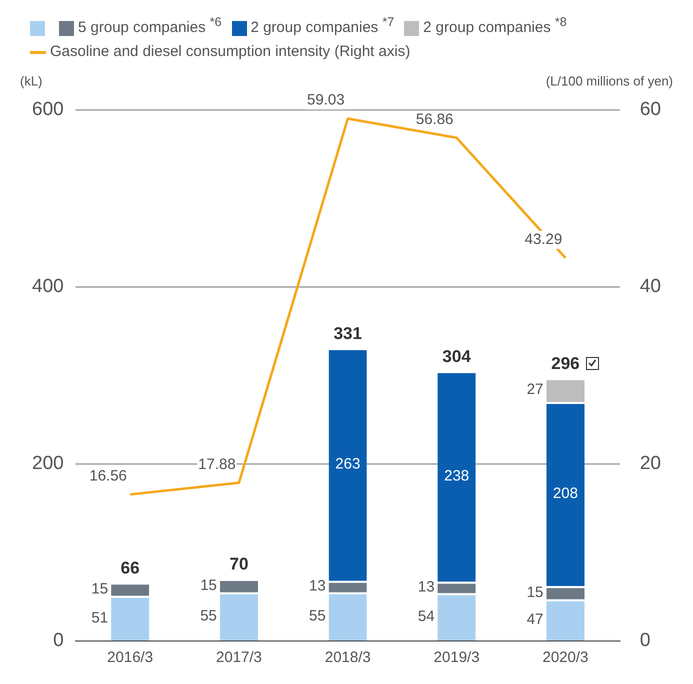 This screenshot has height=684, width=693. I want to click on data-label: 43.29, so click(543, 239).